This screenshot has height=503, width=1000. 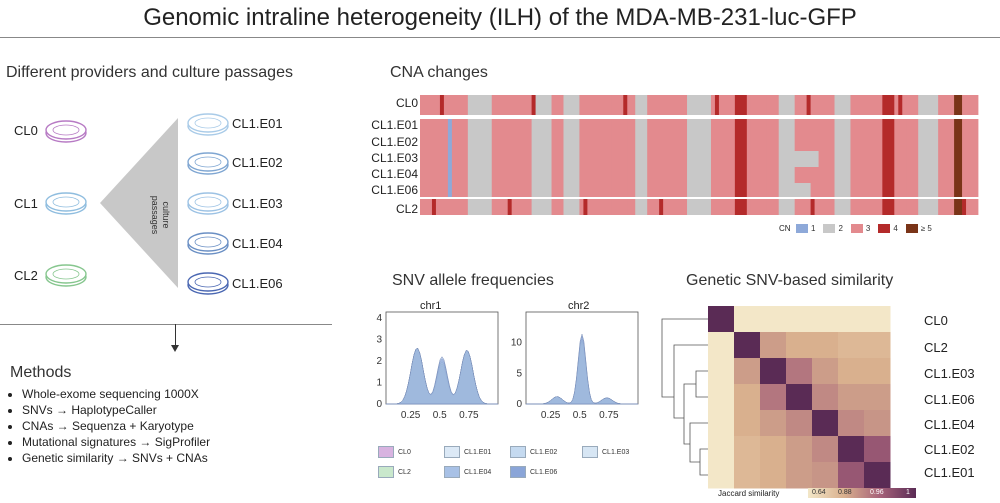 I want to click on snv-legend-item: CL1.E02, so click(x=533, y=452).